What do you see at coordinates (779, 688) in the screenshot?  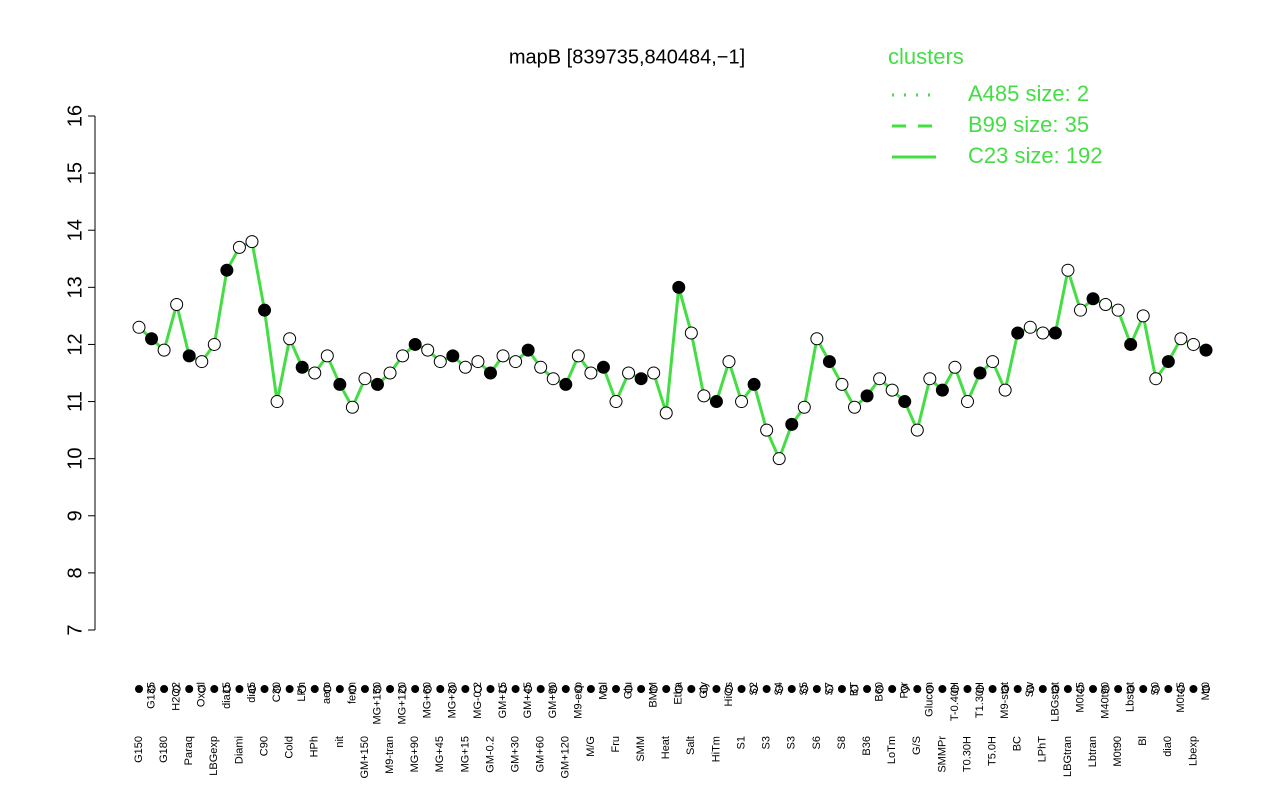 I see `x-tick-label: S4` at bounding box center [779, 688].